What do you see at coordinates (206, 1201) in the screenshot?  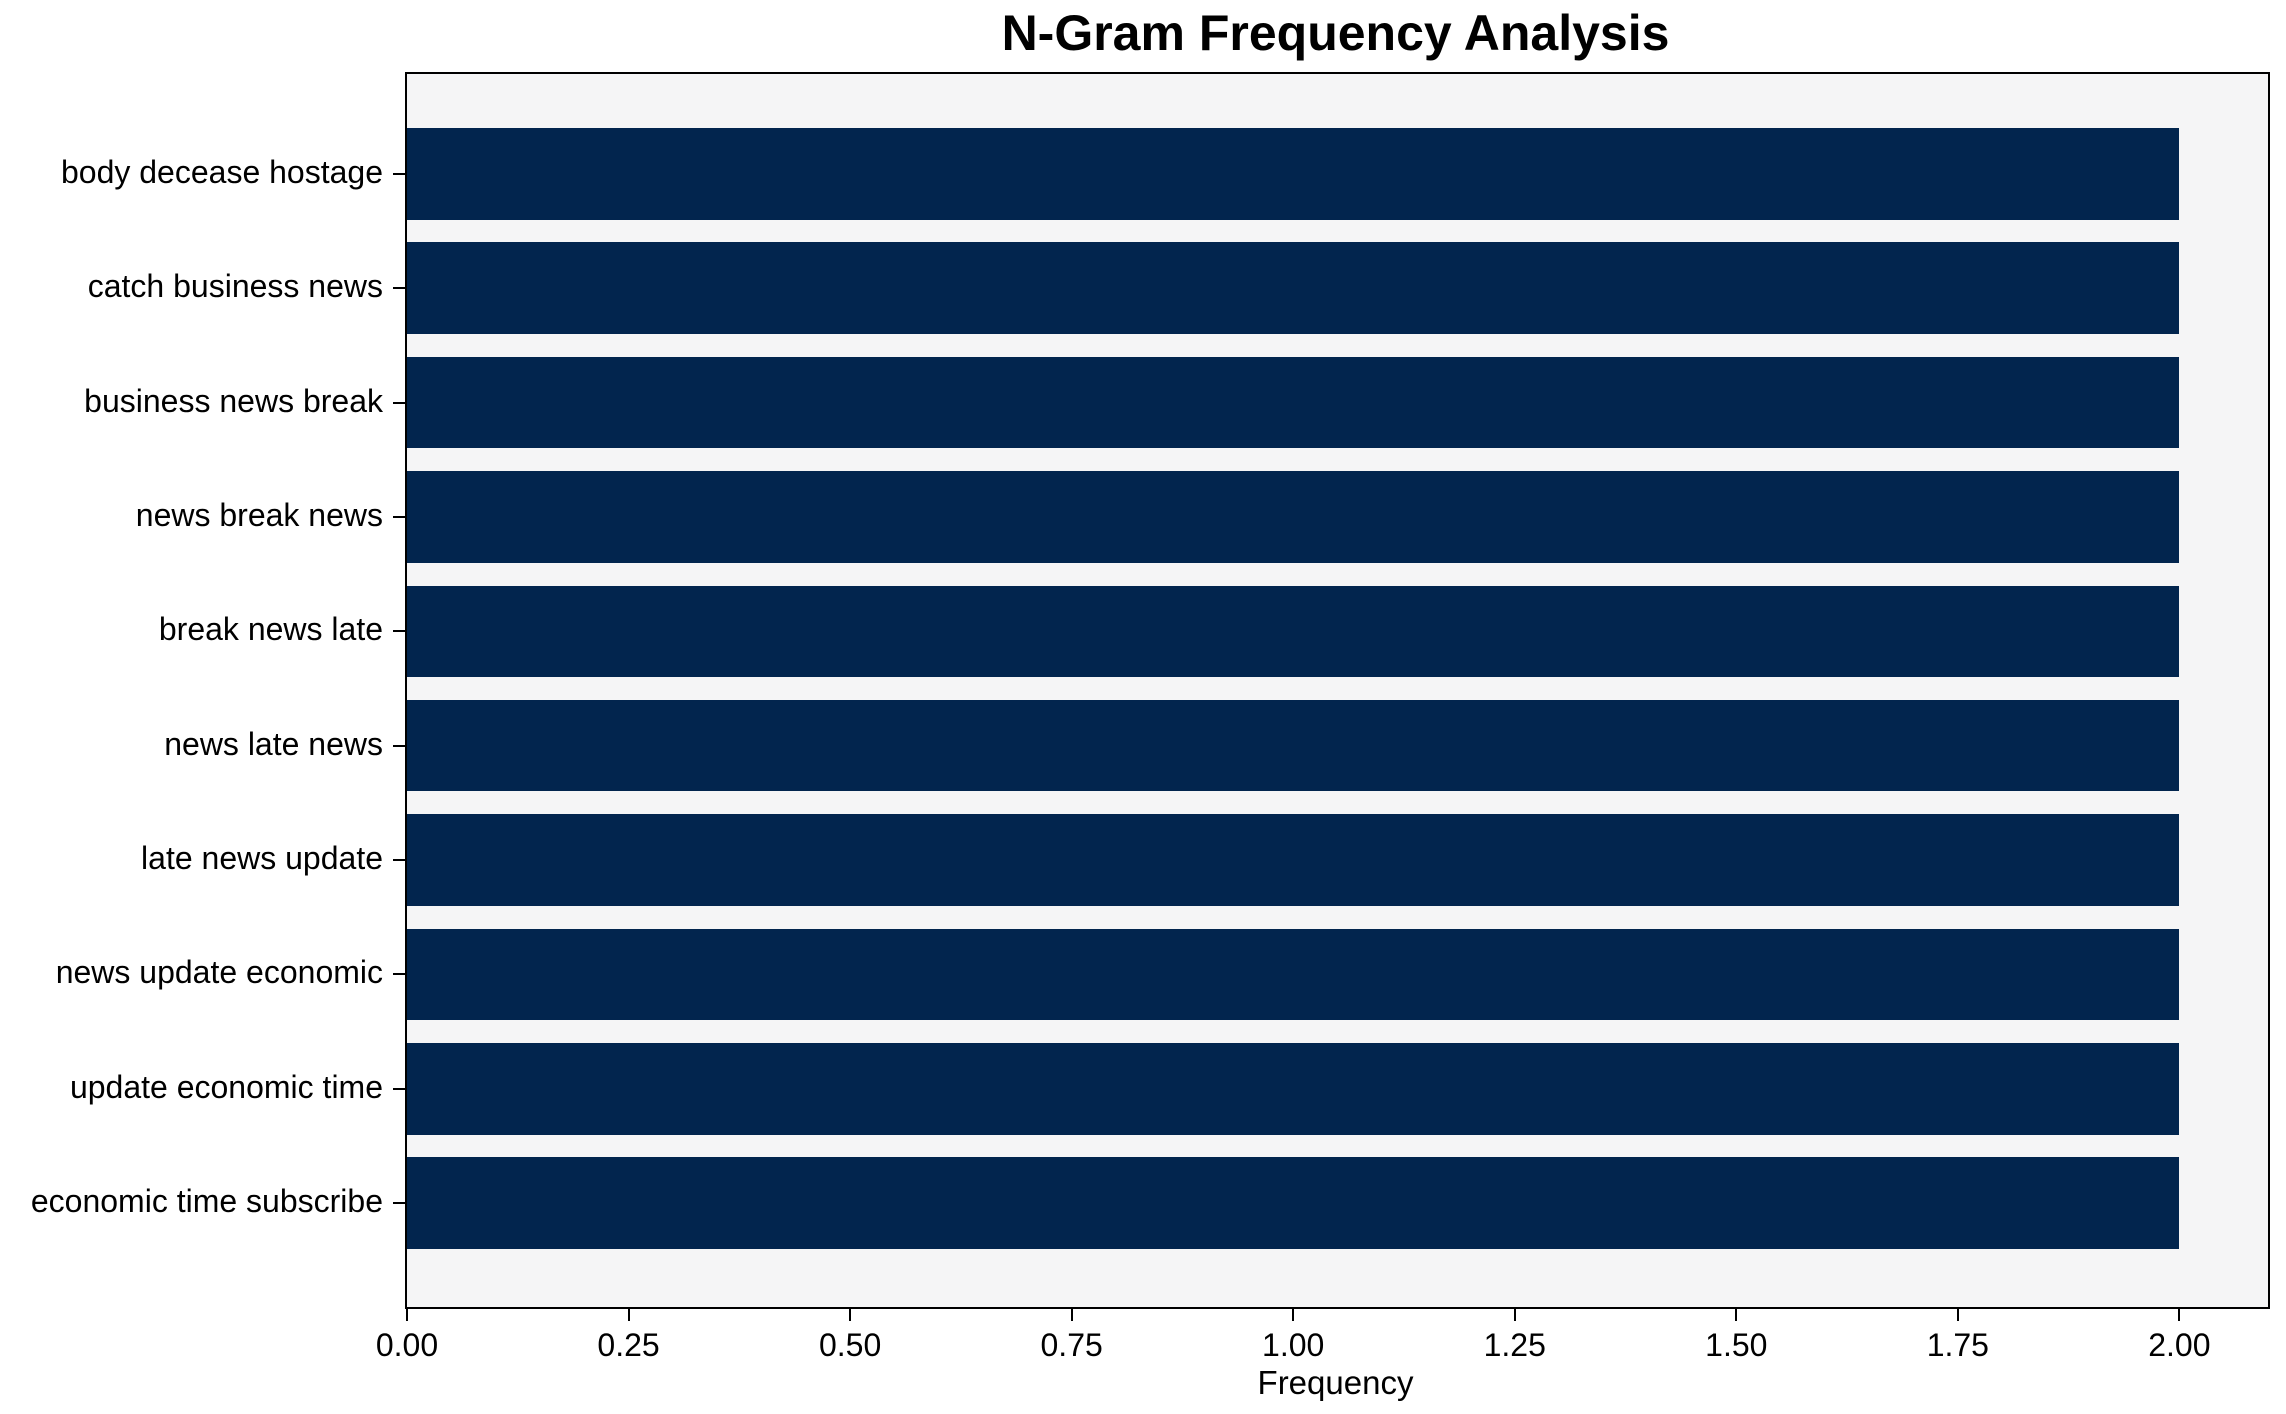 I see `y-tick-label: economic time subscribe` at bounding box center [206, 1201].